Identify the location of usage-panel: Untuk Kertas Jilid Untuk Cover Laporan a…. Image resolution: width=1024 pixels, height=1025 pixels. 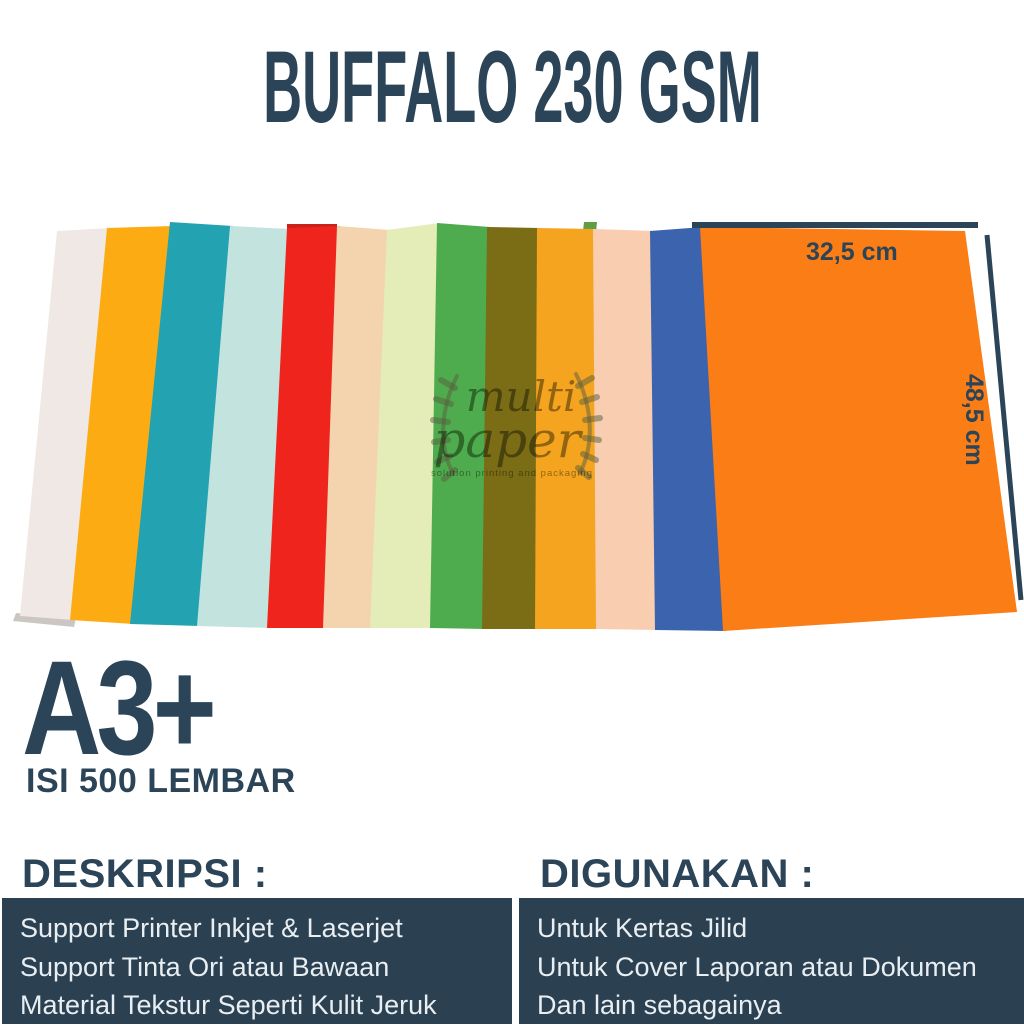
(771, 961).